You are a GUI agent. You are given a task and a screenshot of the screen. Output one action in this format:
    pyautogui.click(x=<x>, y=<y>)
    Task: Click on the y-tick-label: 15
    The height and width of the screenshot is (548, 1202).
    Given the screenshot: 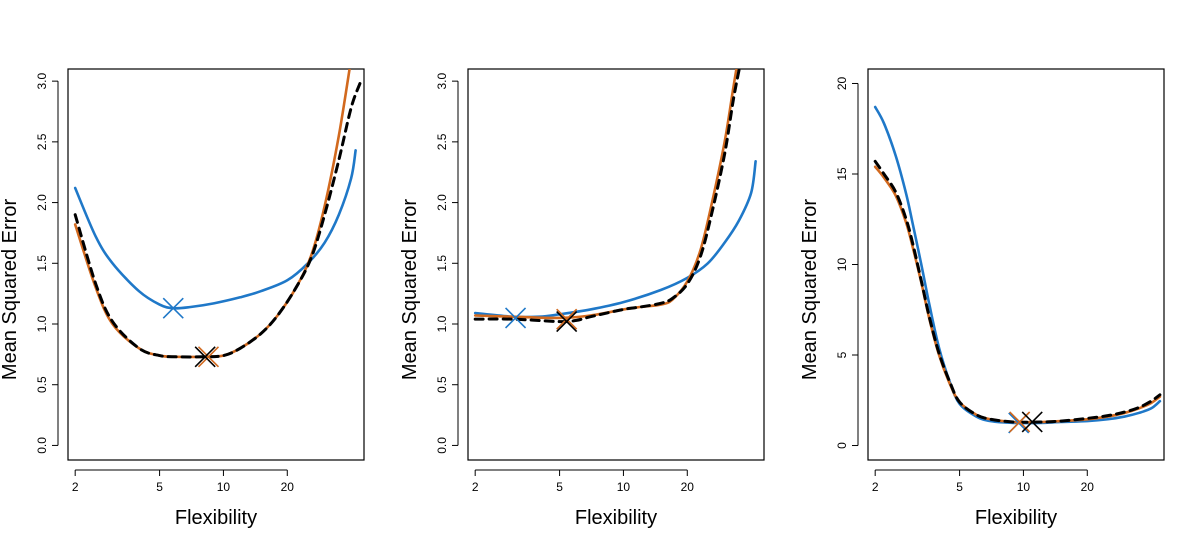 What is the action you would take?
    pyautogui.click(x=842, y=174)
    